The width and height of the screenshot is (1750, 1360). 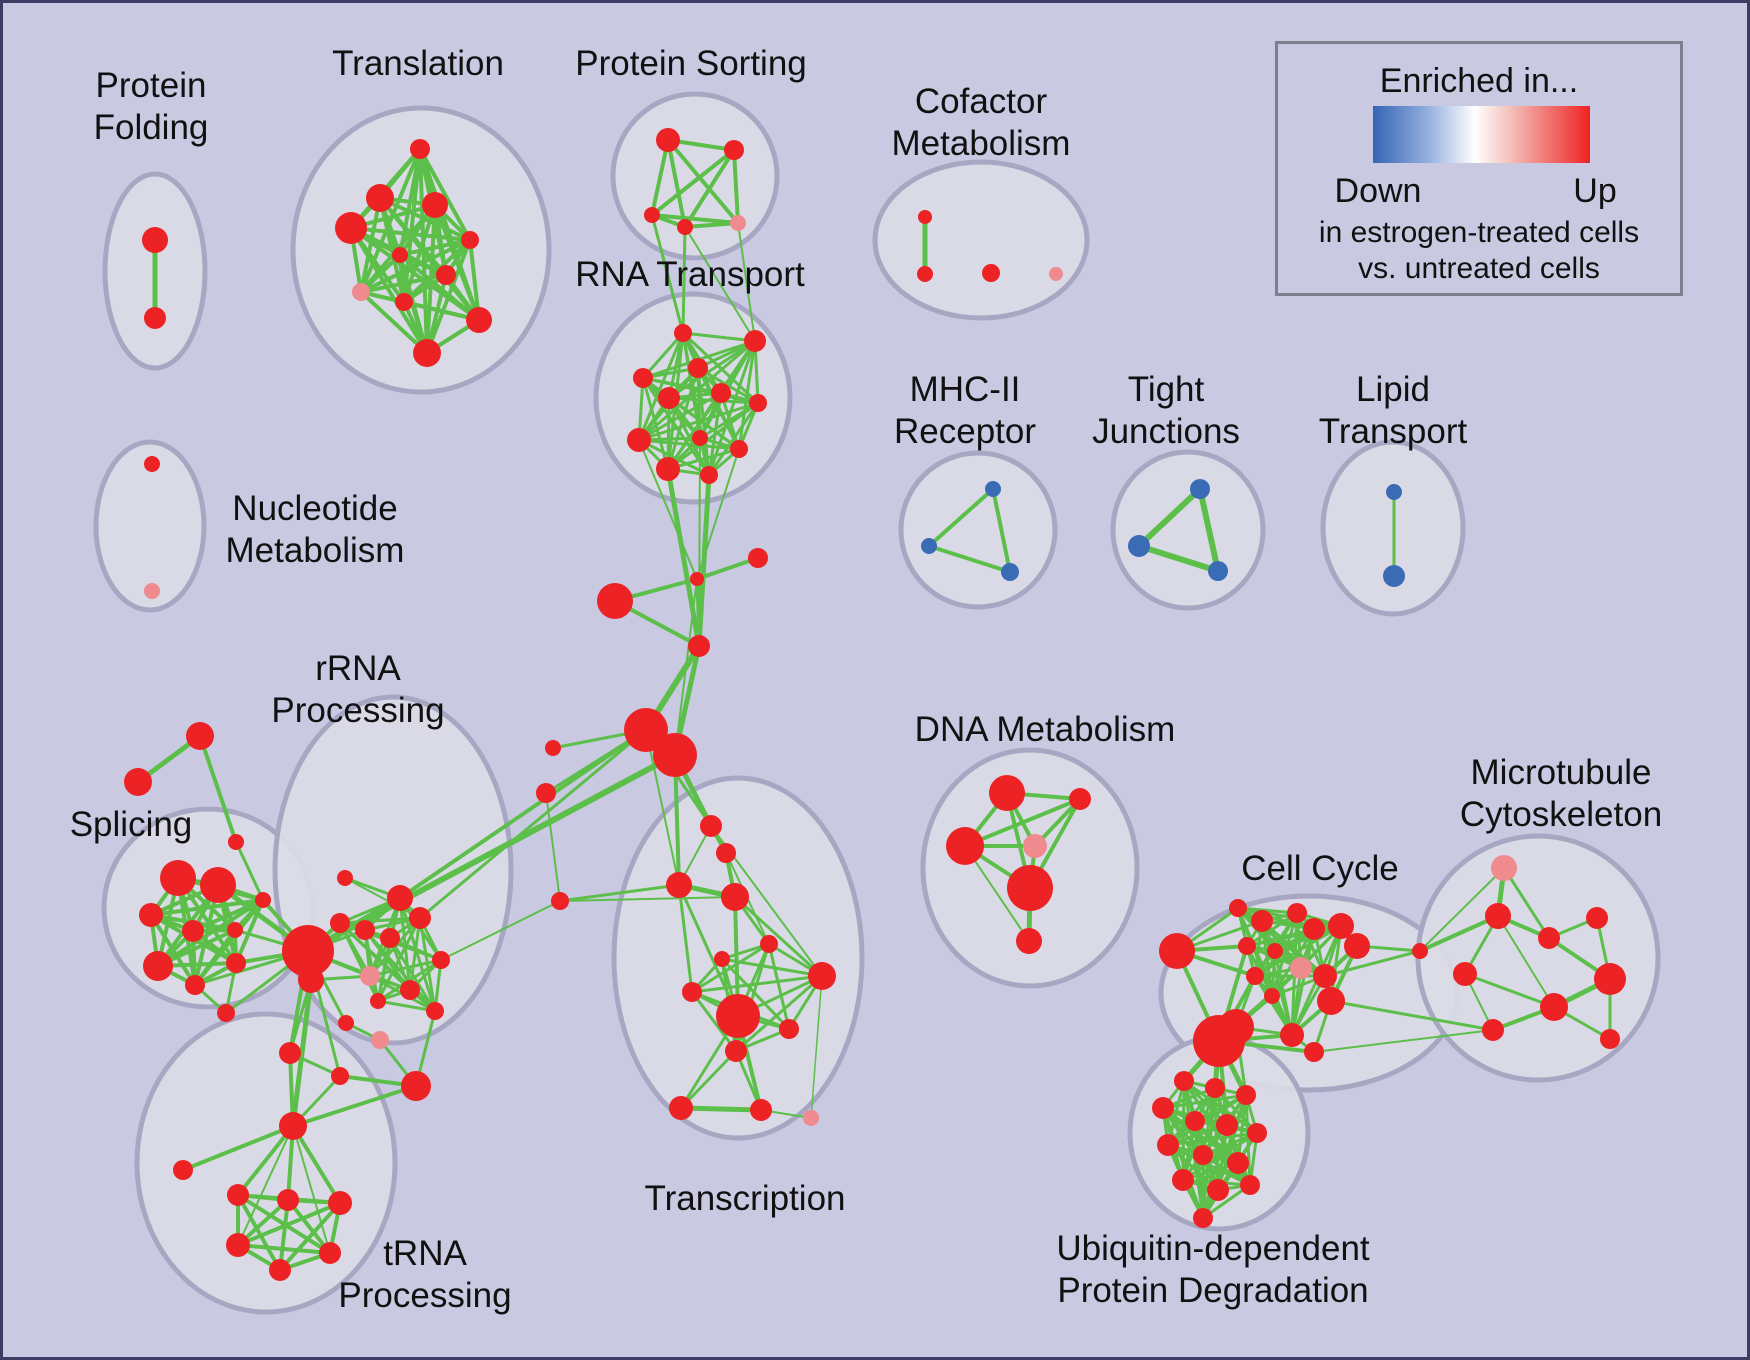 I want to click on cluster-label-tight-junctions: Junctions, so click(x=1166, y=431).